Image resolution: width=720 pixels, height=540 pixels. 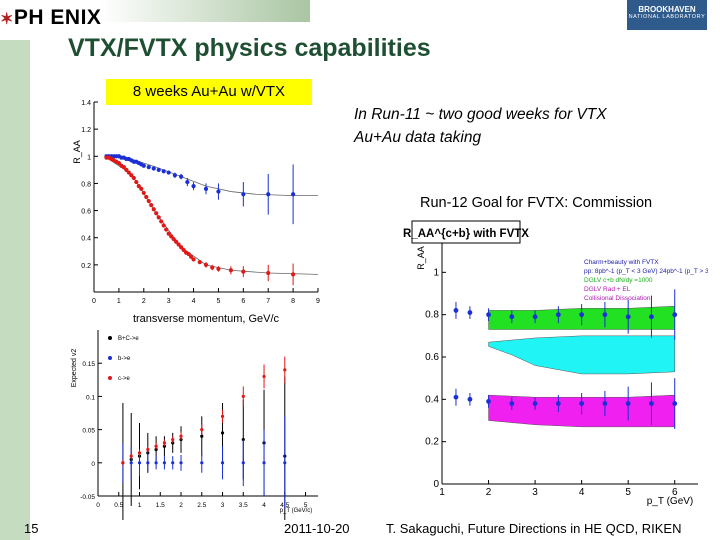 What do you see at coordinates (480, 114) in the screenshot?
I see `run11-line-1: In Run-11 ~ two good weeks for VTX` at bounding box center [480, 114].